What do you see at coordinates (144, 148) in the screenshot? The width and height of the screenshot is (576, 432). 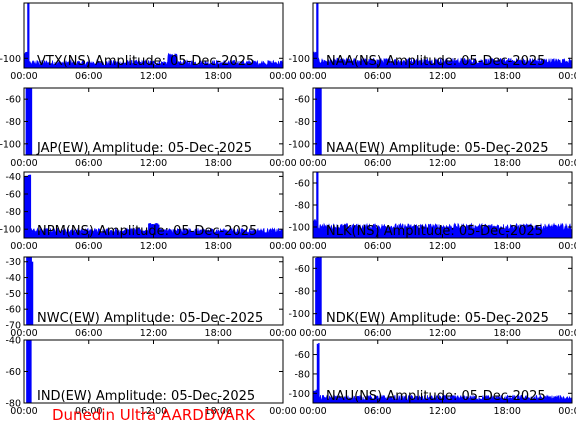 I see `panel-title: JAP(EW) Amplitude: 05-Dec-2025` at bounding box center [144, 148].